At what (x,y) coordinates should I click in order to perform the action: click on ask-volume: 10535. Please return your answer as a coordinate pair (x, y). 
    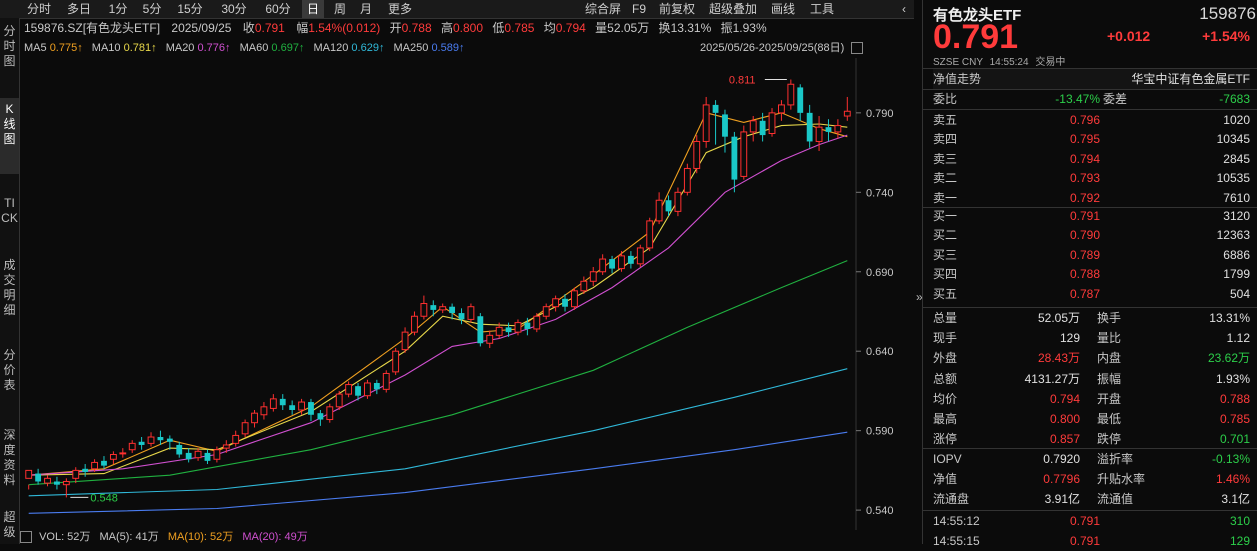
    Looking at the image, I should click on (1233, 178).